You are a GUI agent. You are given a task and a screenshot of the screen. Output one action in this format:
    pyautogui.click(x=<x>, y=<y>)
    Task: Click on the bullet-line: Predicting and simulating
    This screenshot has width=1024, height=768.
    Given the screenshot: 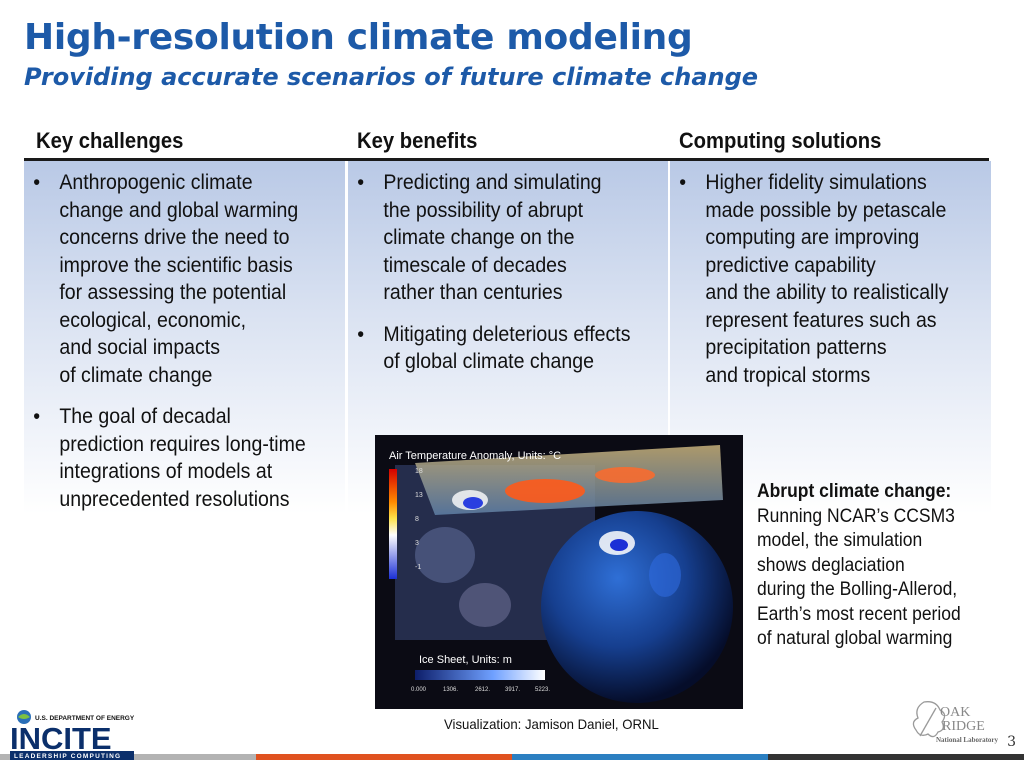 What is the action you would take?
    pyautogui.click(x=492, y=182)
    